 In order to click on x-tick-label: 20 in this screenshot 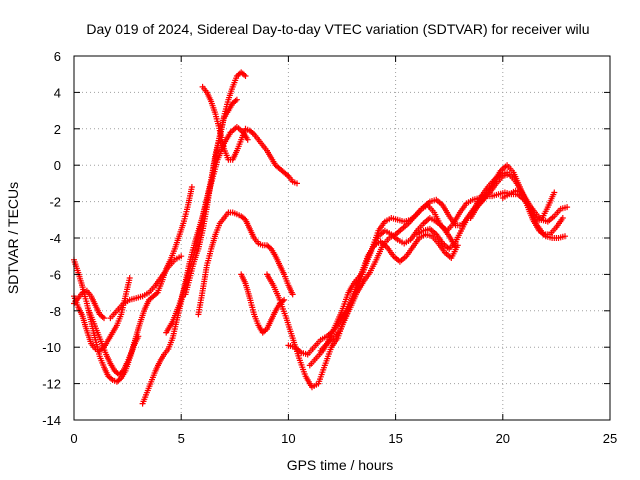, I will do `click(503, 438)`.